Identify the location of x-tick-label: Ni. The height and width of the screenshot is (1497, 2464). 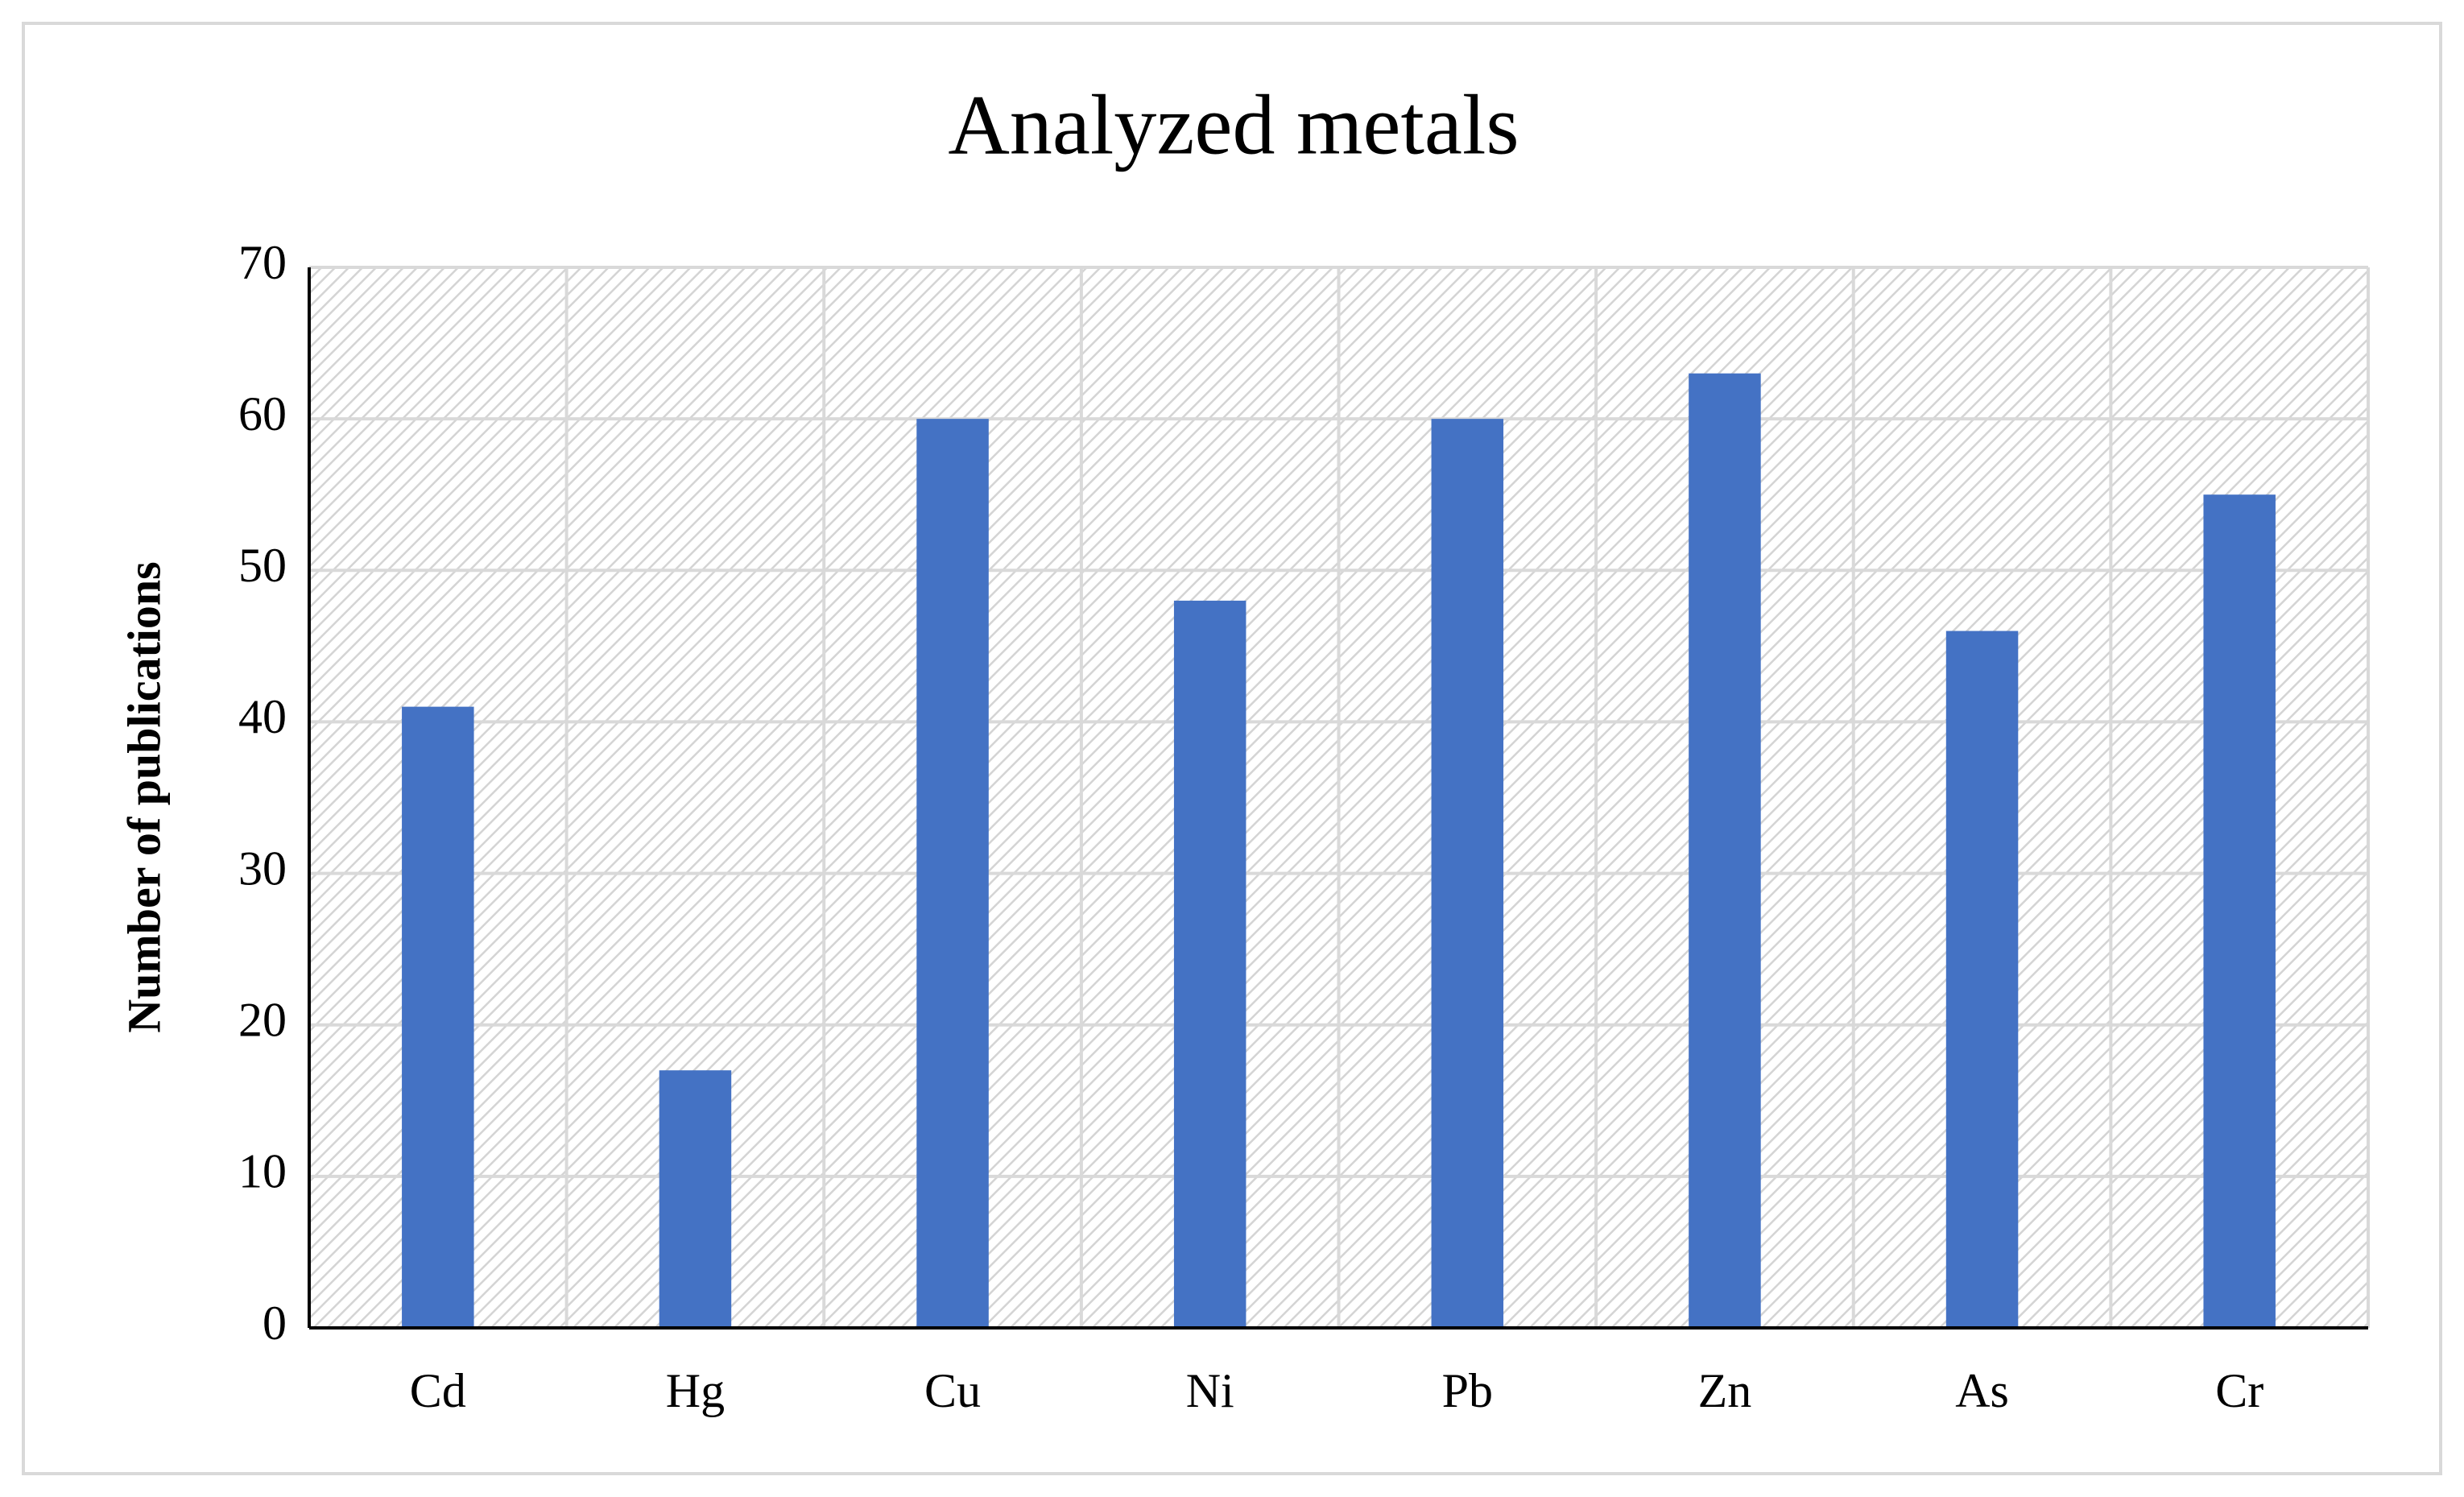
(1210, 1391).